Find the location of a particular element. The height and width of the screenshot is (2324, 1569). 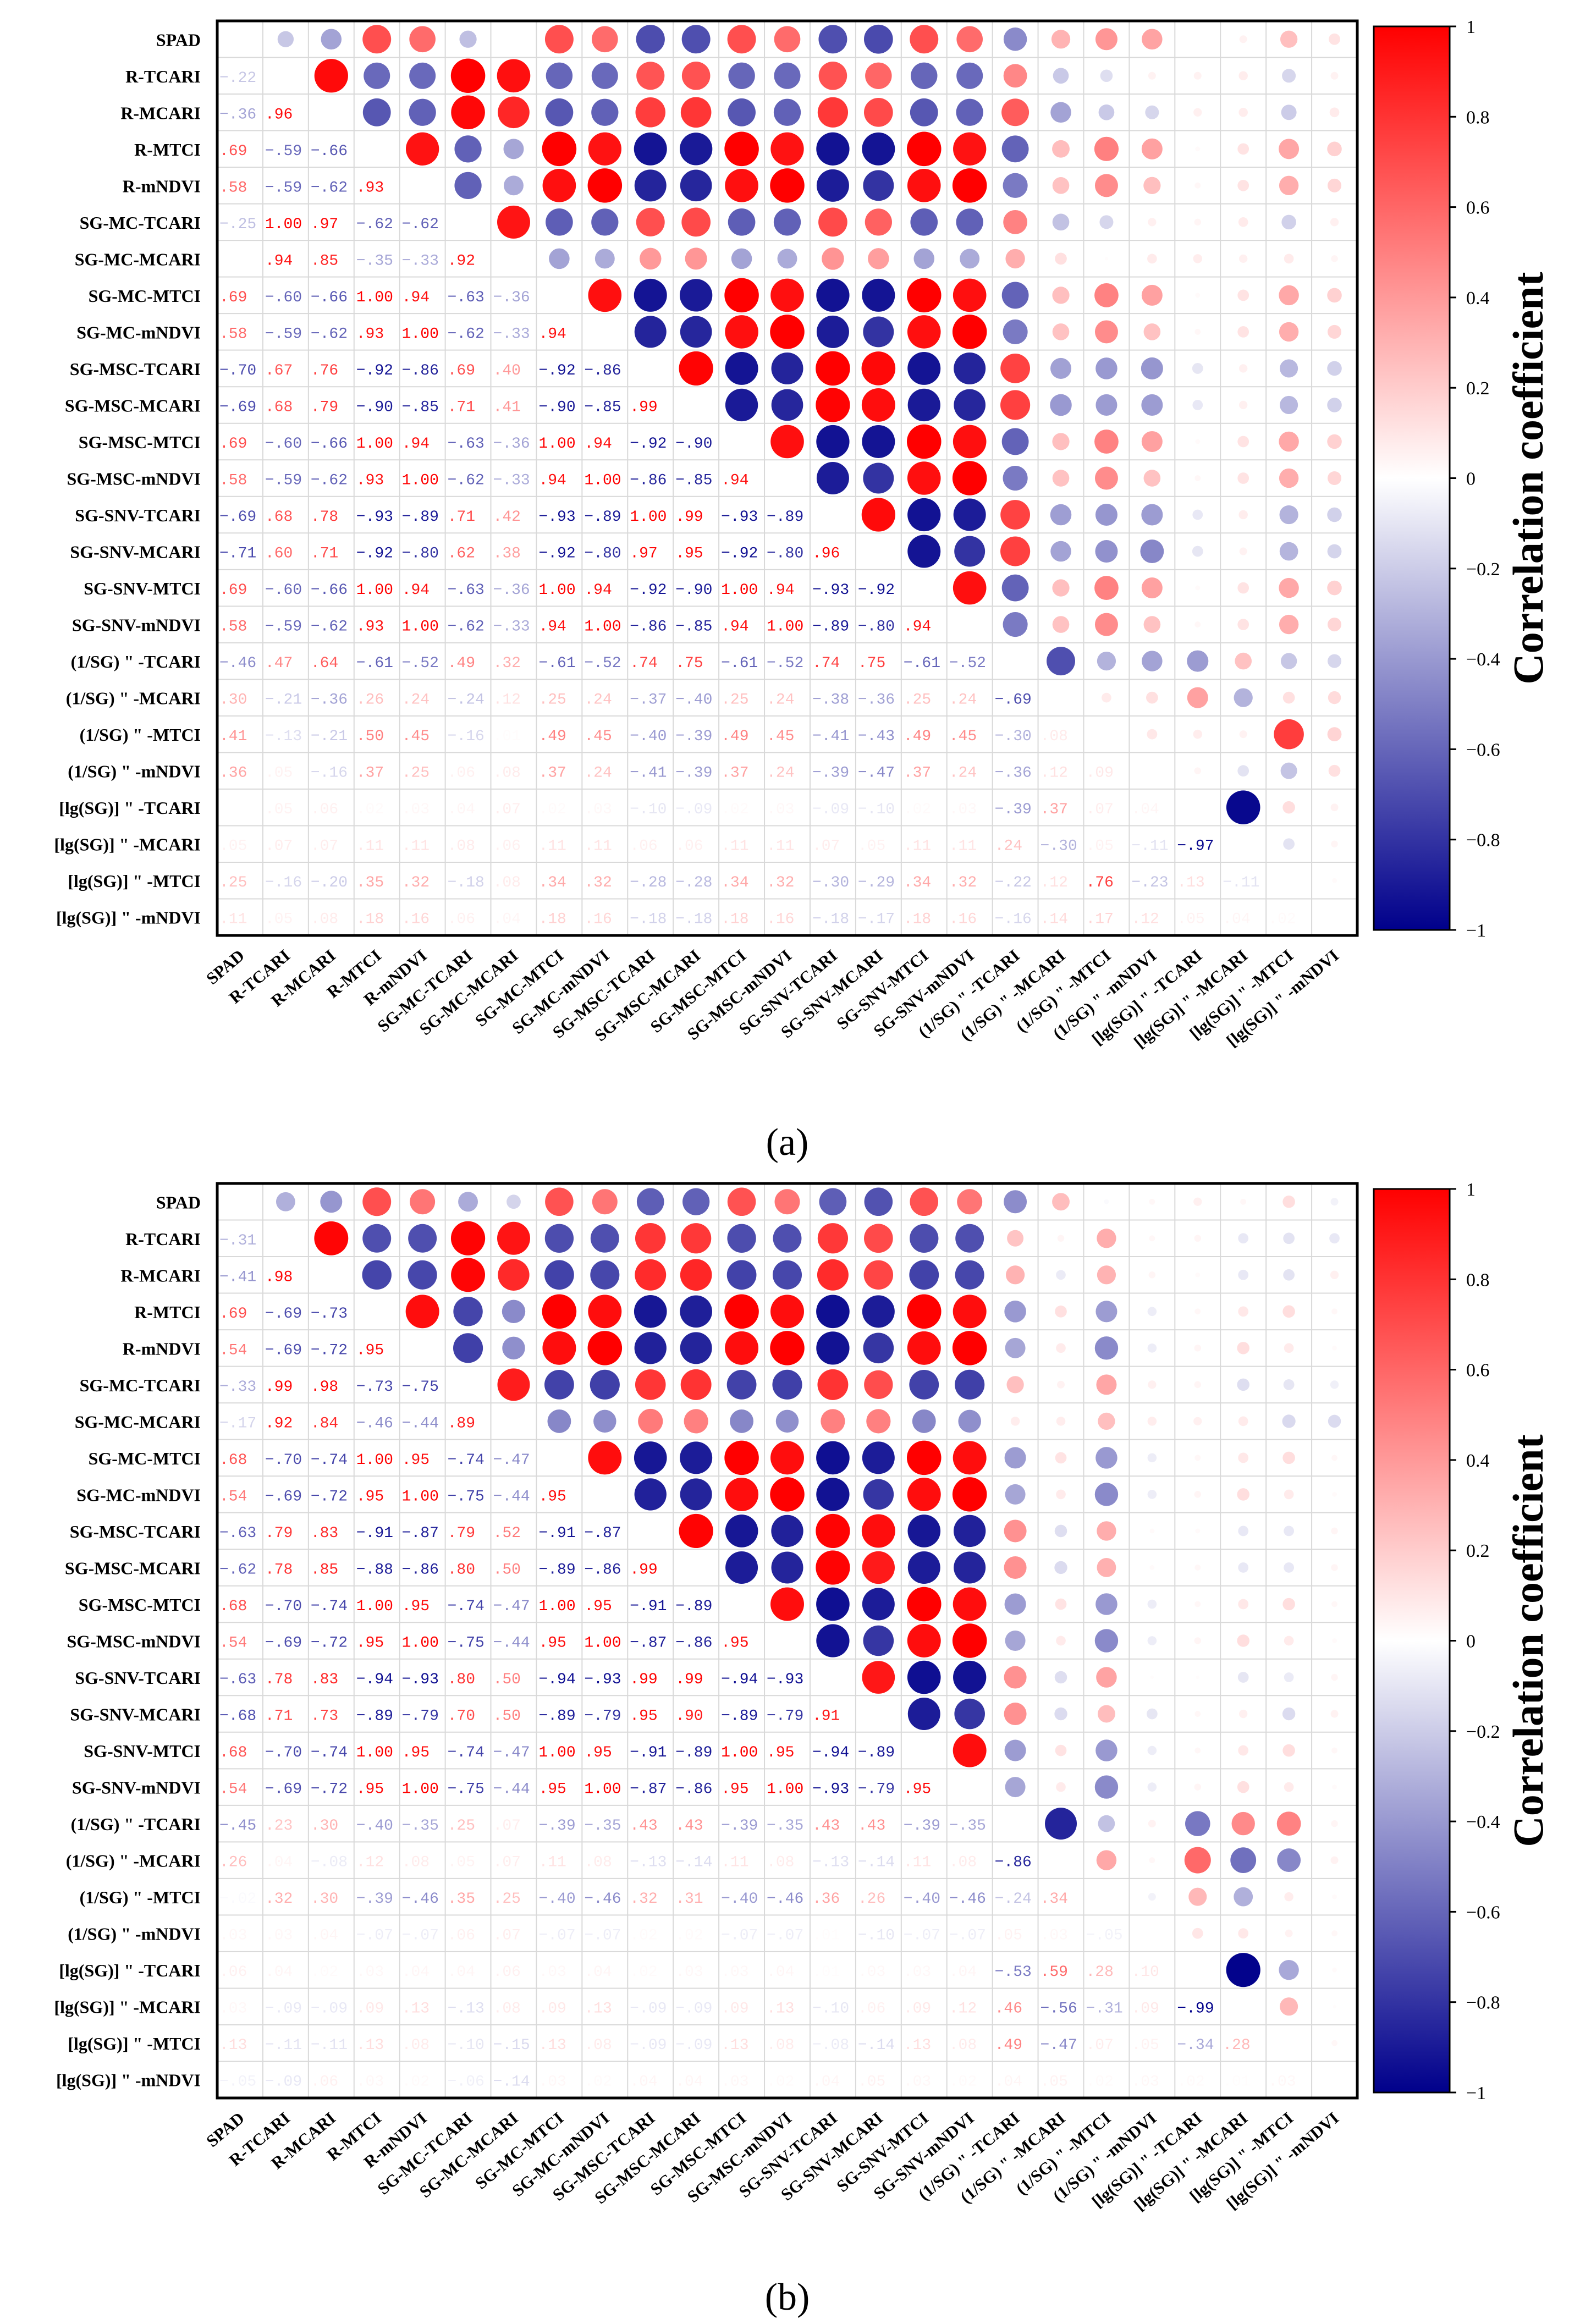

colorbar-tick-label: 0.8 is located at coordinates (1478, 1280).